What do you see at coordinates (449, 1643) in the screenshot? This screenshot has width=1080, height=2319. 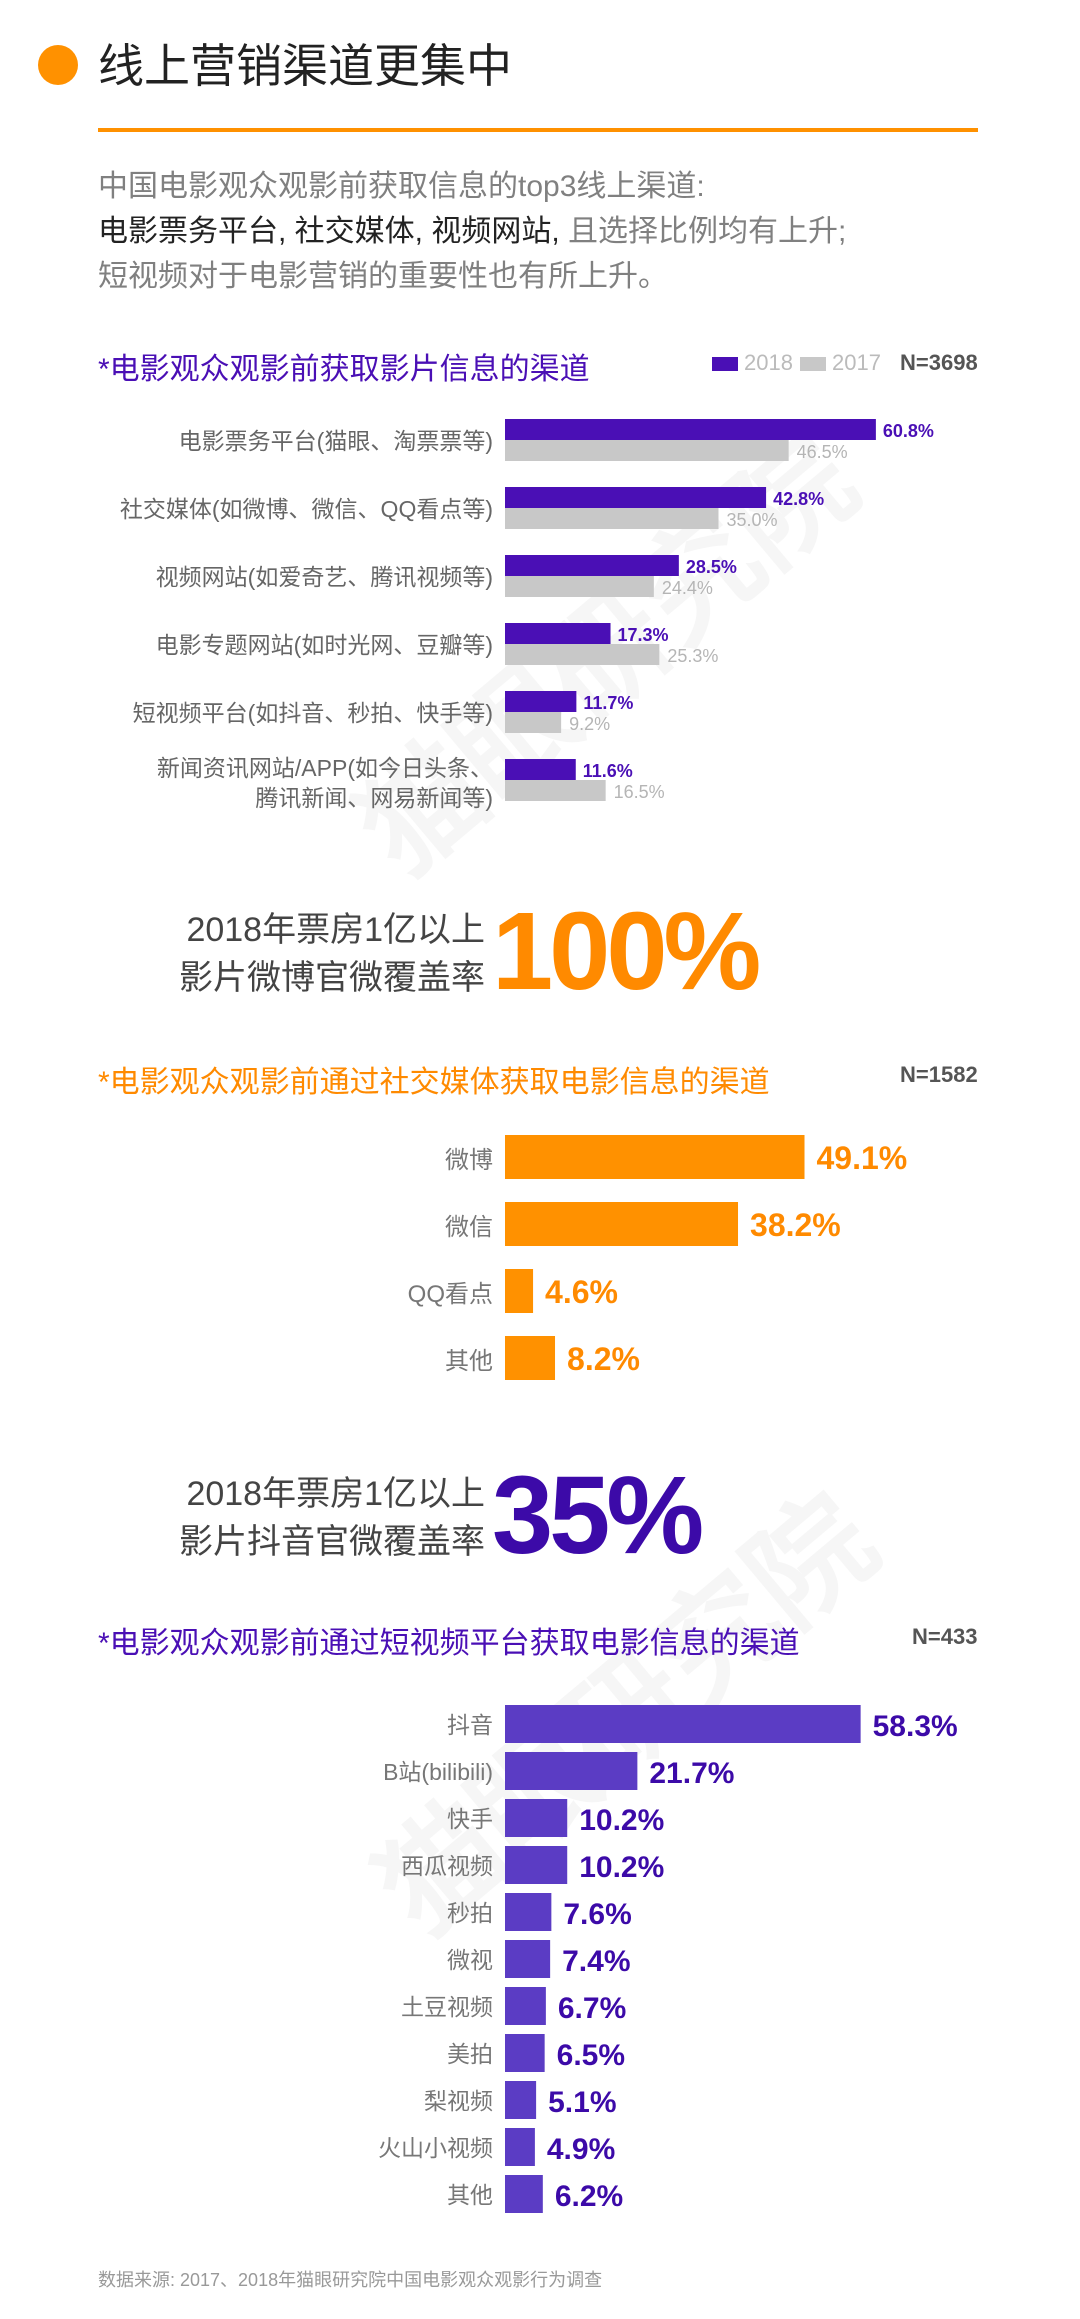 I see `chart3-title: *电影观众观影前通过短视频平台获取电影信息的渠道` at bounding box center [449, 1643].